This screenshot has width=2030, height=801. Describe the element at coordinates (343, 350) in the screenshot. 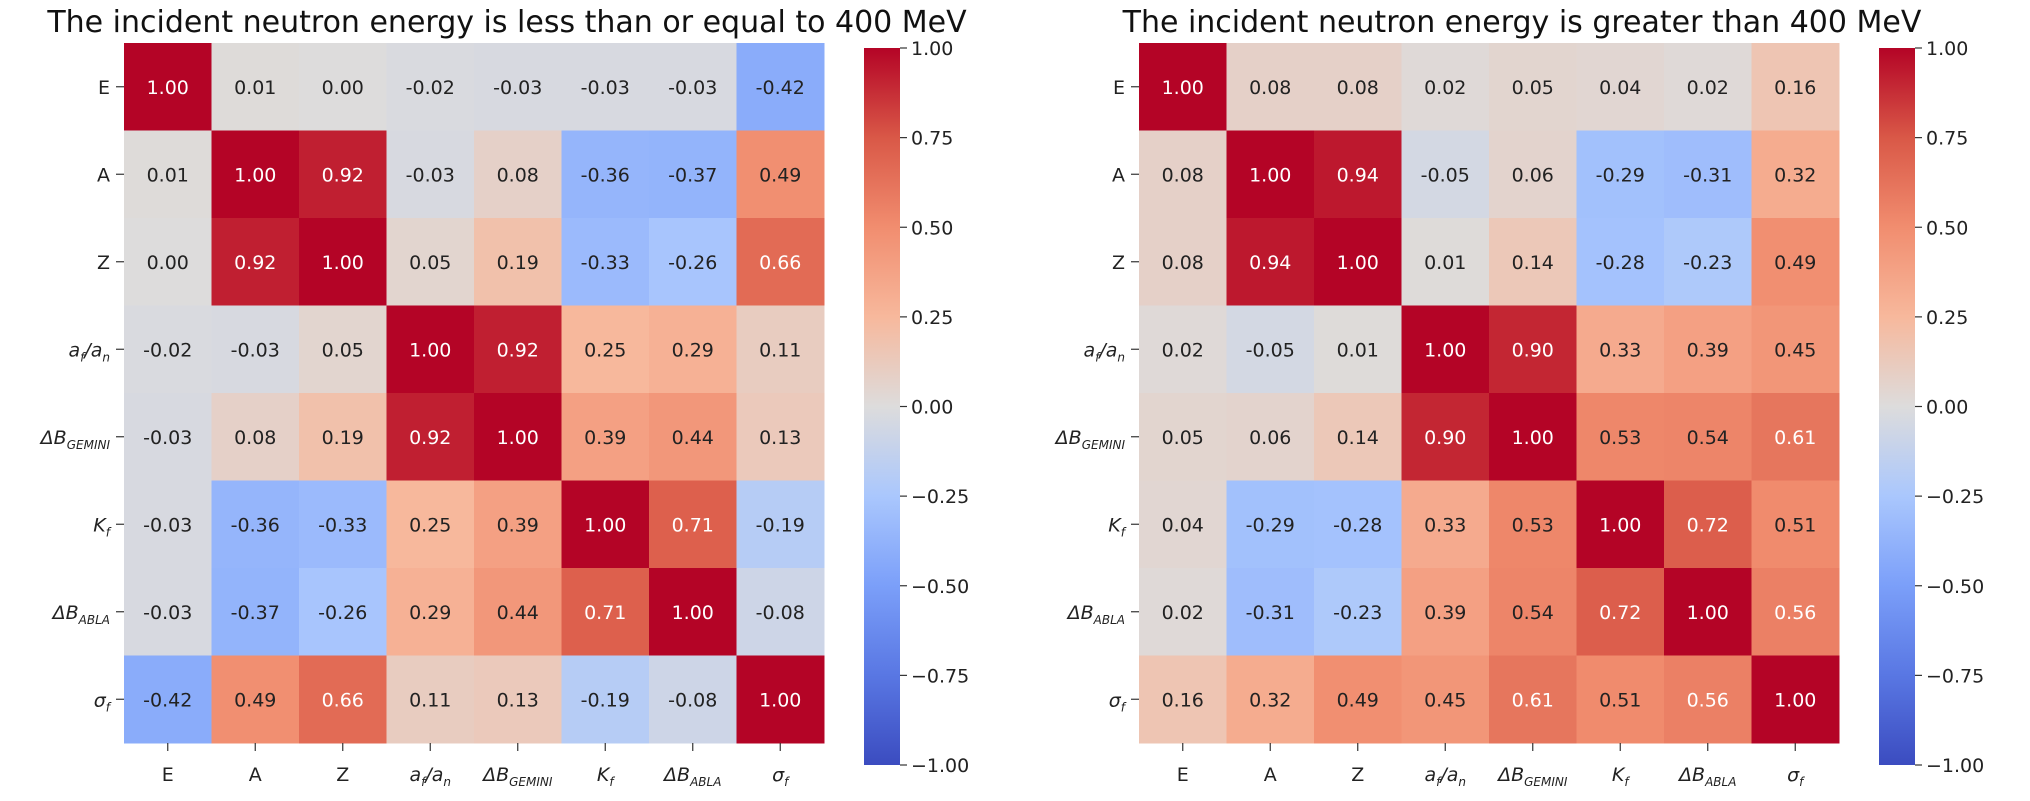

I see `heatmap-cell-value: 0.05` at that location.